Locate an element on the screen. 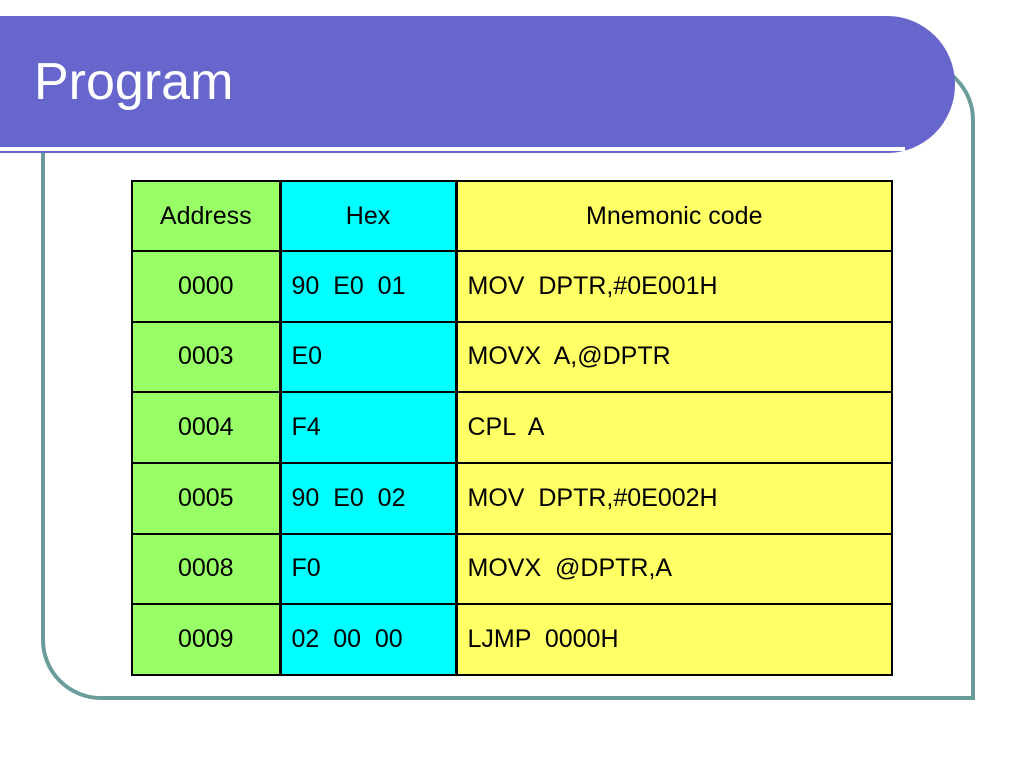  header-mnemonic: Mnemonic code is located at coordinates (674, 216).